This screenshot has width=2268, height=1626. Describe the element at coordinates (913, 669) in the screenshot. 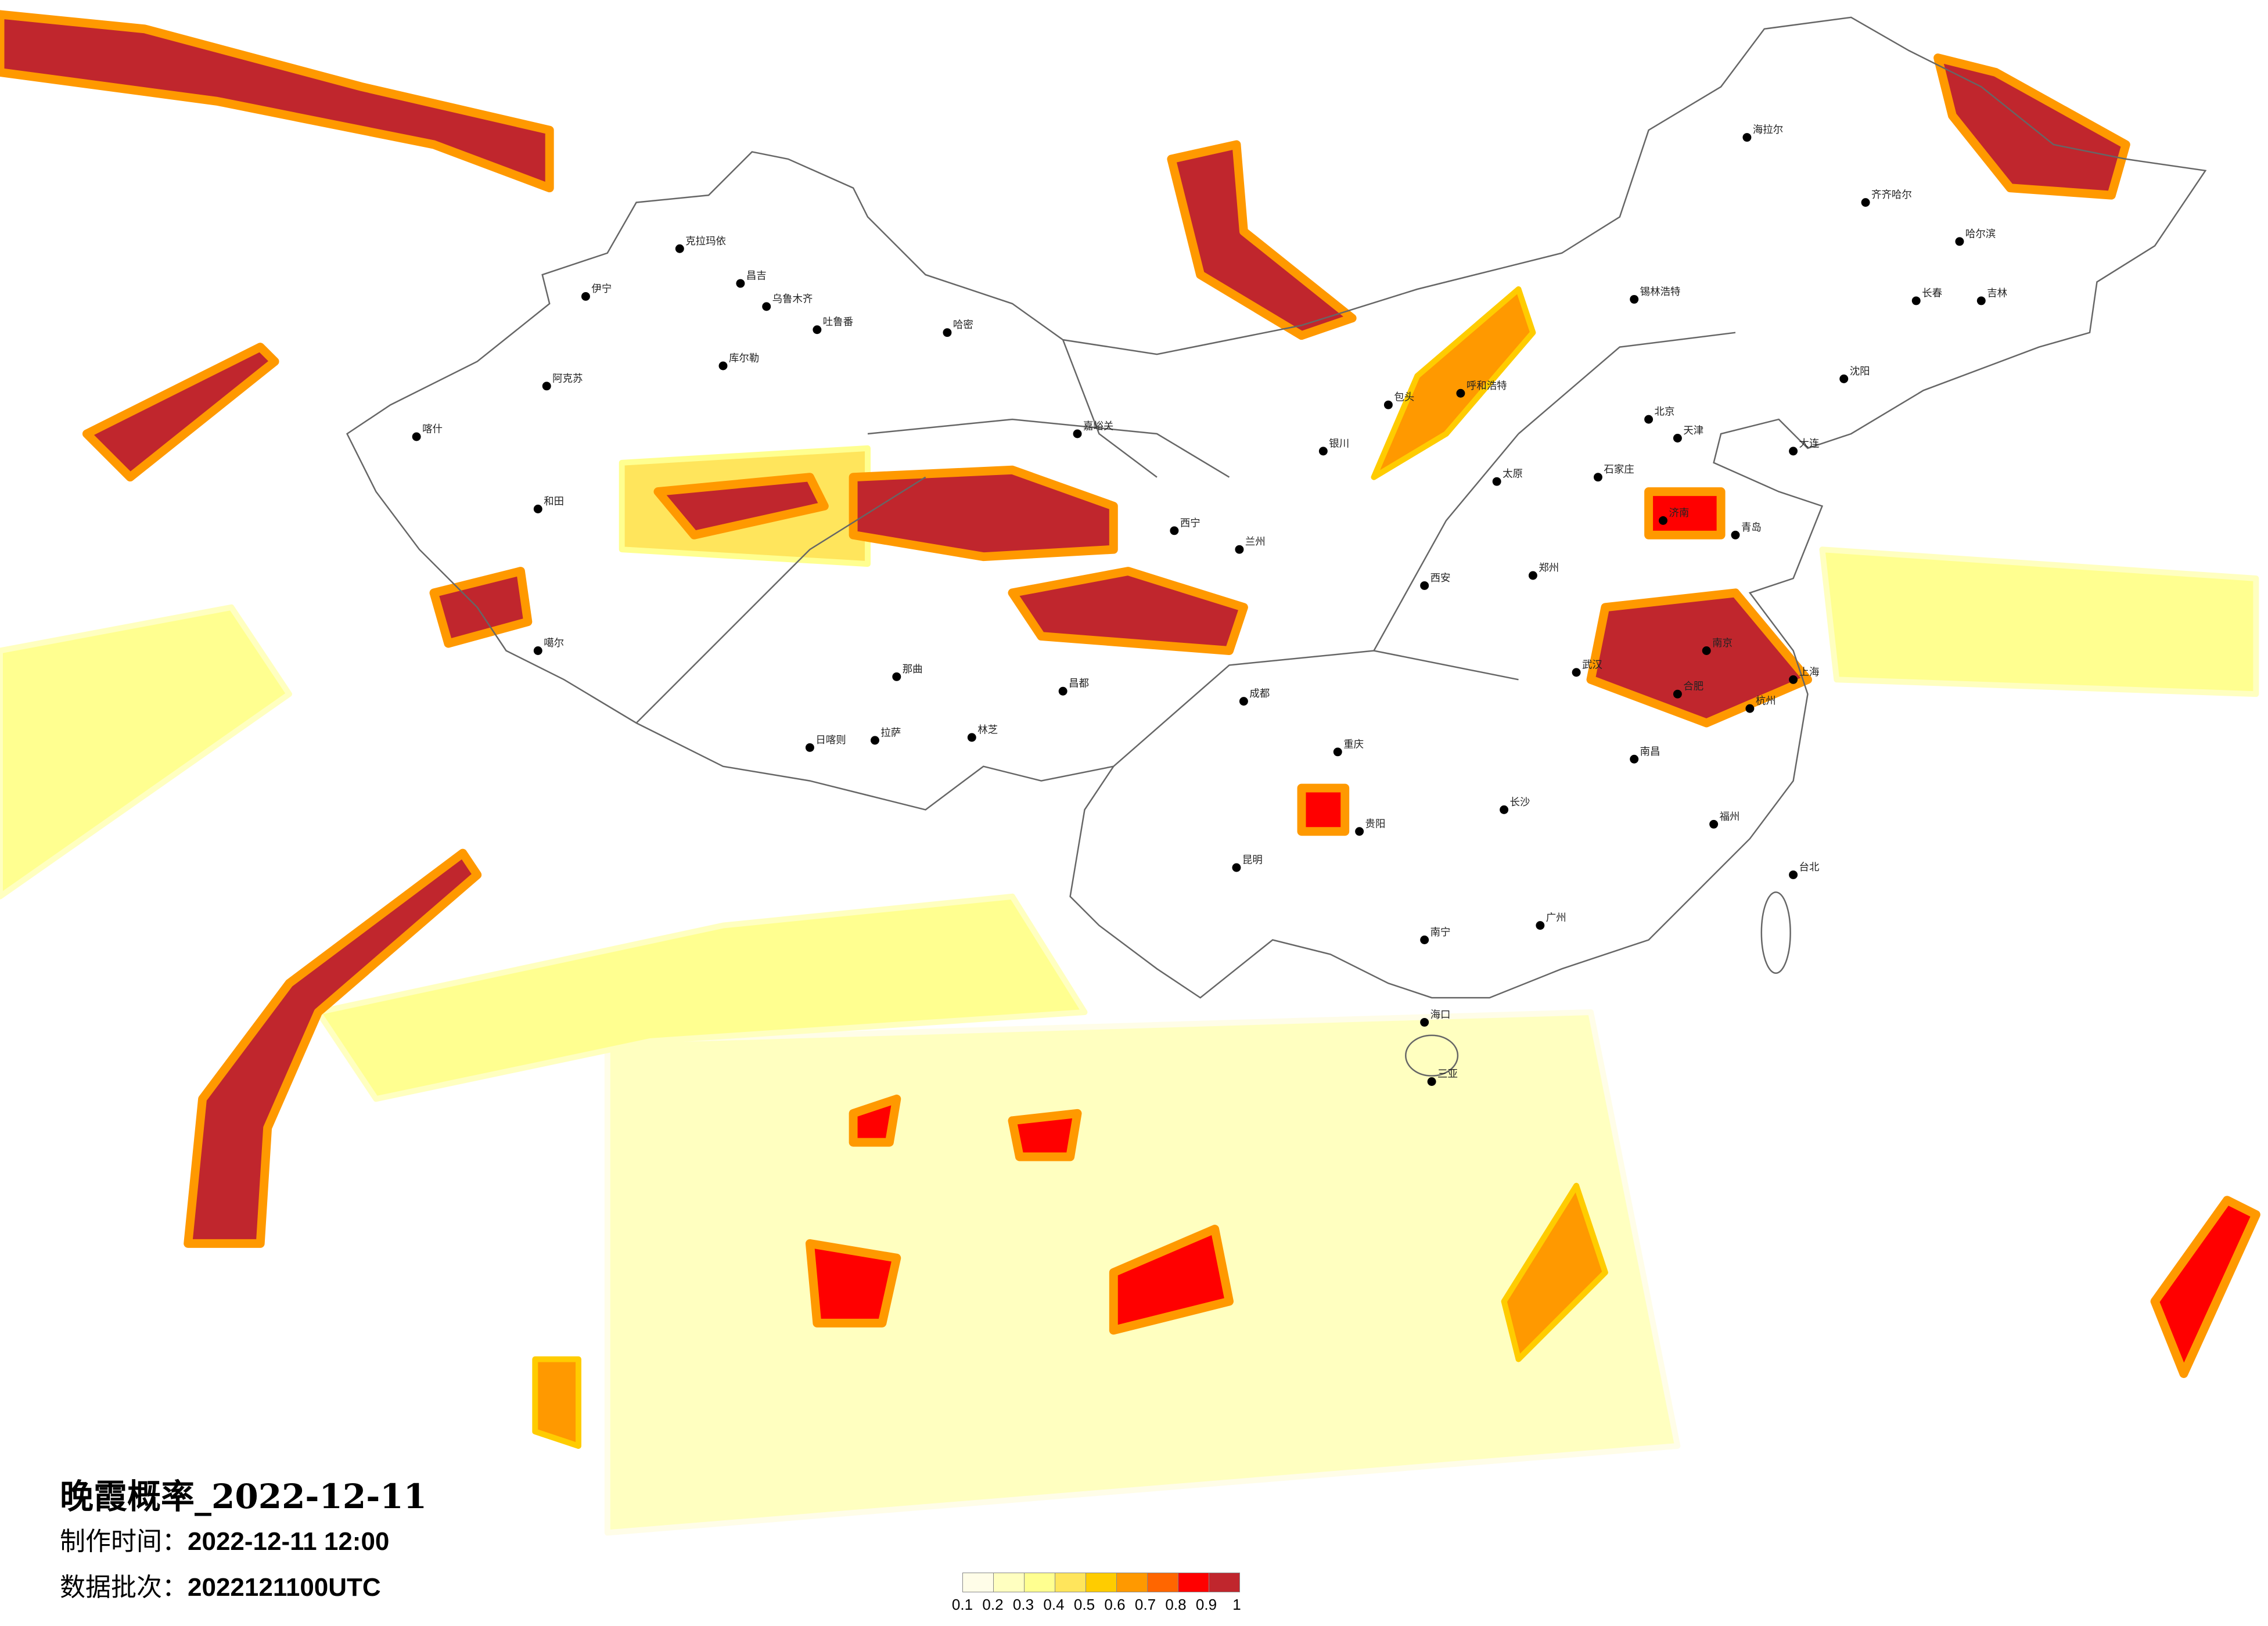

I see `city-label: 那曲` at that location.